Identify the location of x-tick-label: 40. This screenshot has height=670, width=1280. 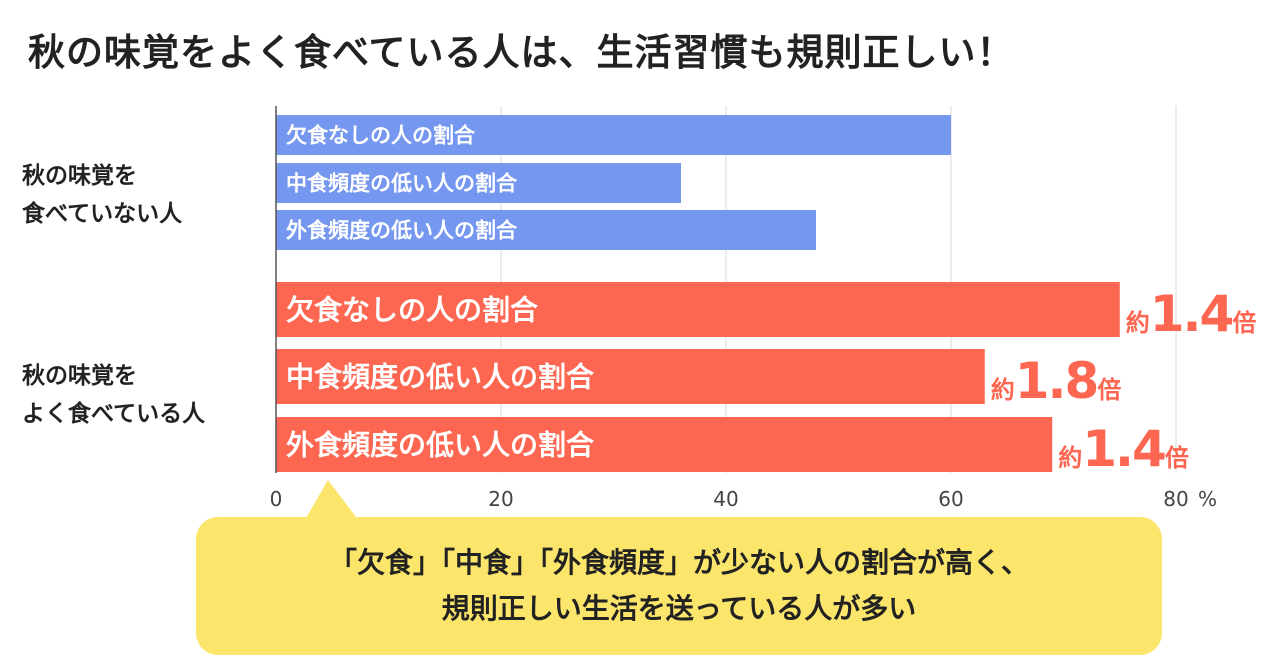
(725, 499).